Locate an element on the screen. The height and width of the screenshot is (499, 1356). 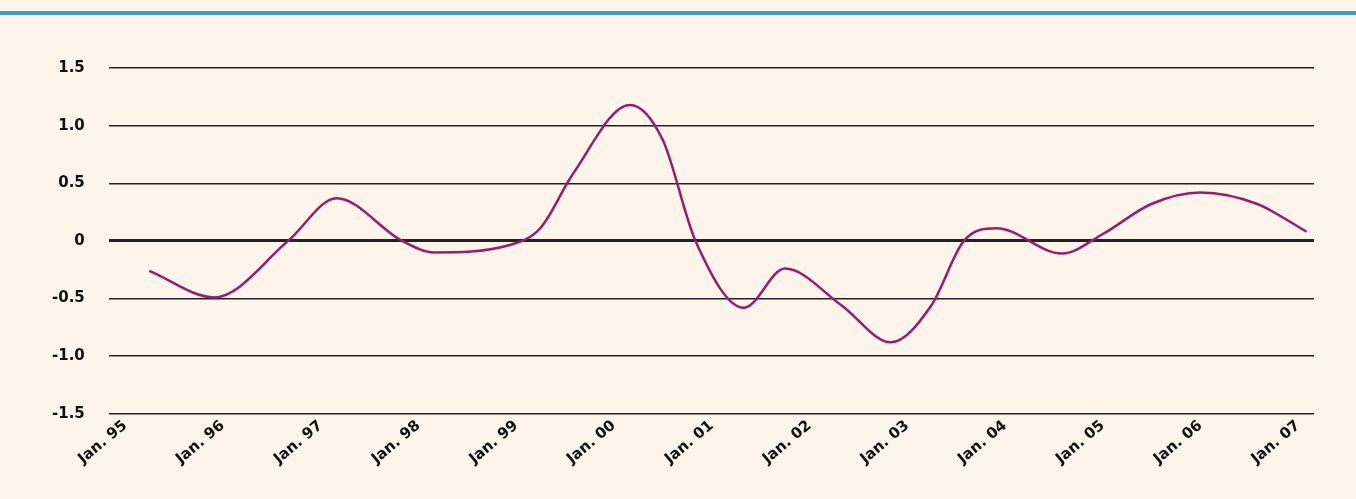
x-tick-label: Jan. 04 is located at coordinates (981, 441).